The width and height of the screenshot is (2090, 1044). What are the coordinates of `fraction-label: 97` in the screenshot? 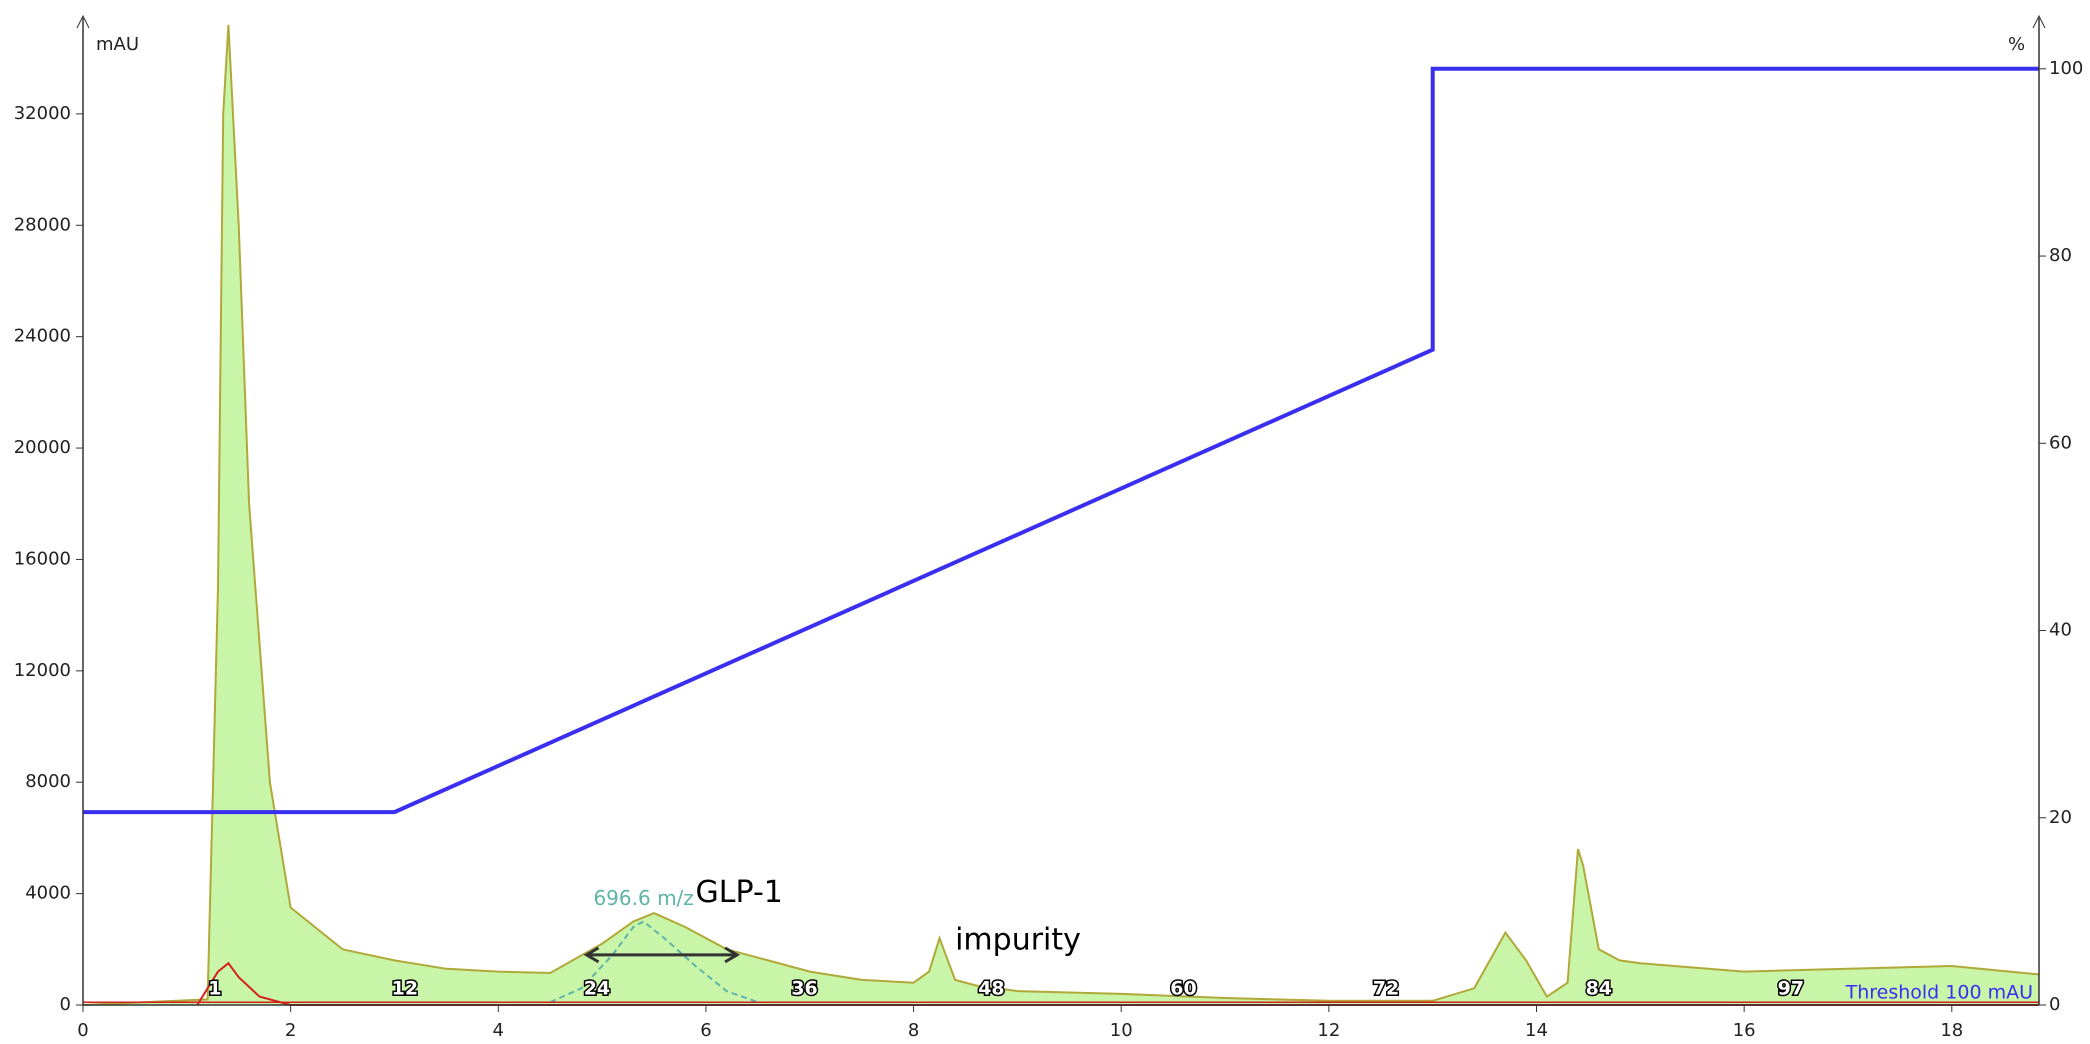 It's located at (1791, 989).